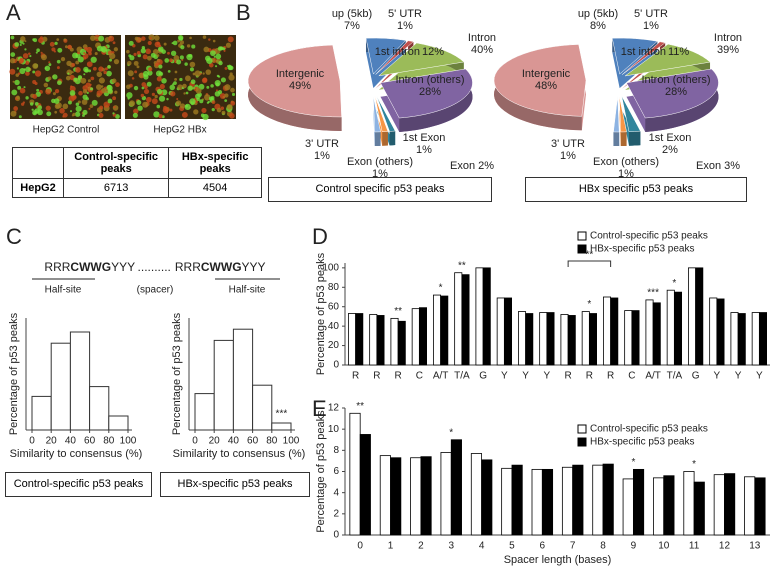  Describe the element at coordinates (419, 376) in the screenshot. I see `x-tick-label: C` at that location.